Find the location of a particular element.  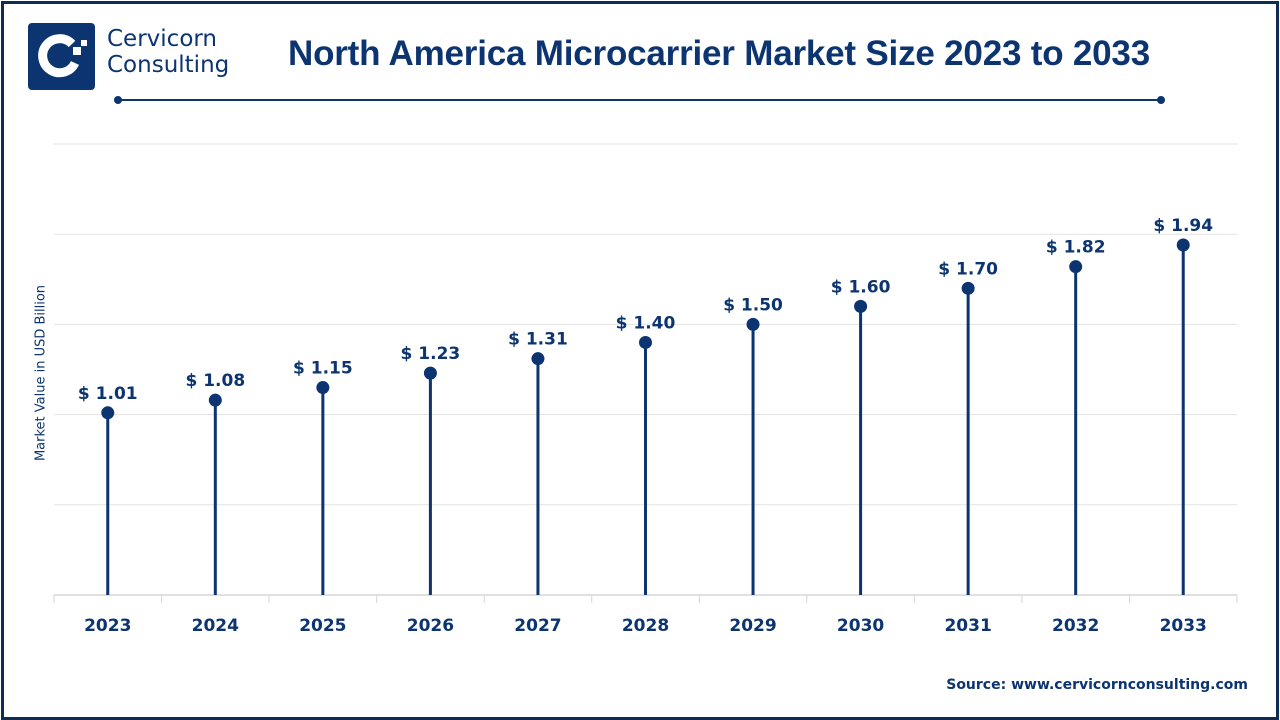

brand-line-1: Cervicorn is located at coordinates (162, 39).